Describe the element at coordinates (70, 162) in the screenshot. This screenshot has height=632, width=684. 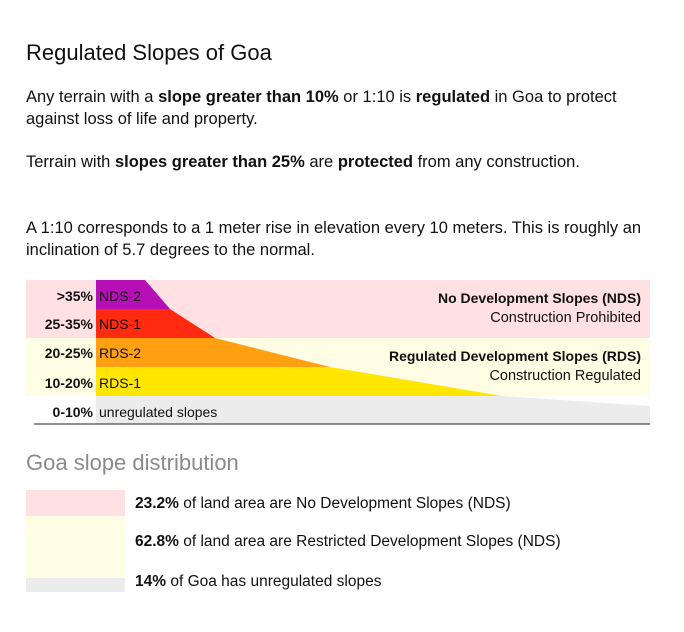
I see `intro-text-run: Terrain with` at that location.